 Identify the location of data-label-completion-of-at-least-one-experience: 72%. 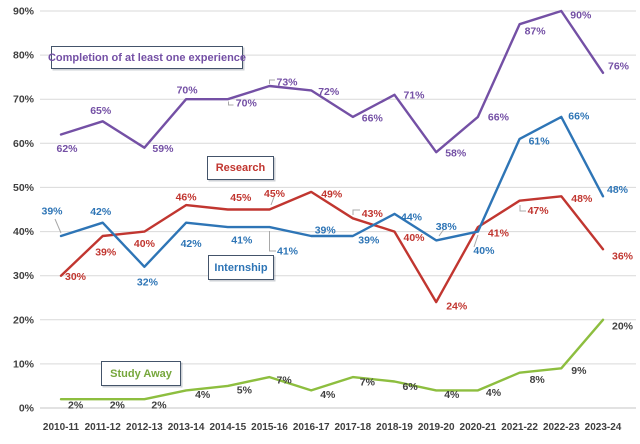
(329, 92).